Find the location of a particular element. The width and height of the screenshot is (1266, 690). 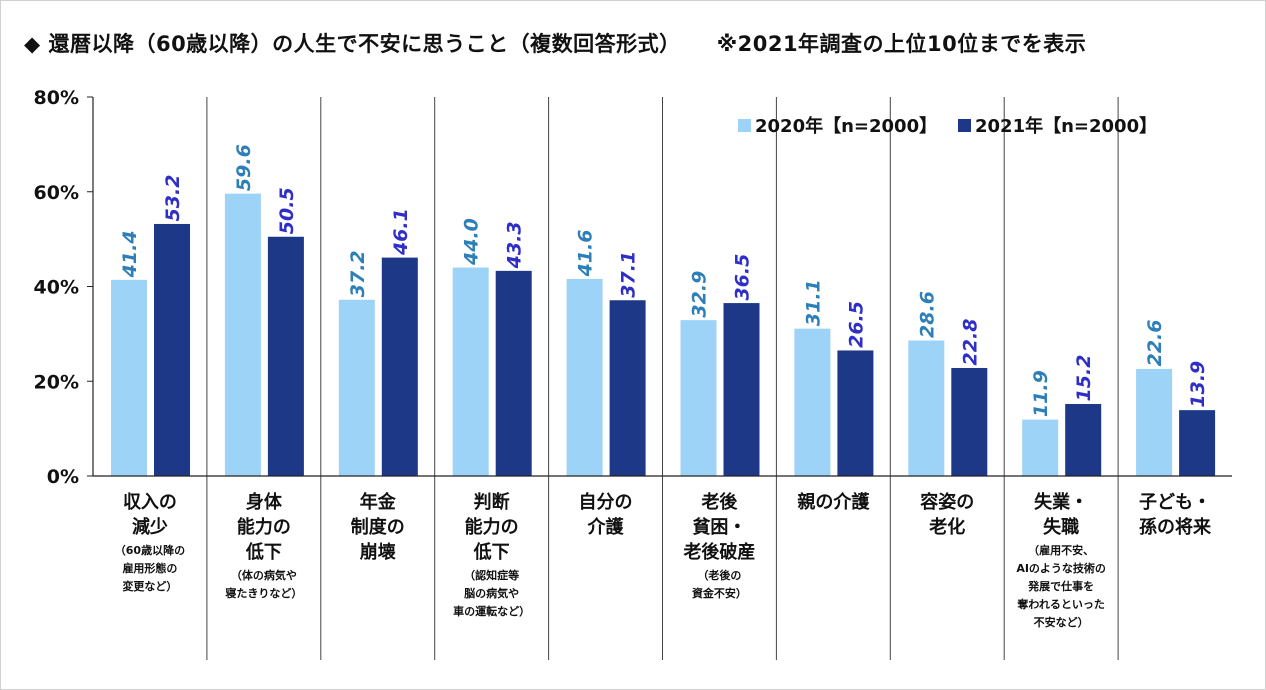

category-label: 老後 貧困・ 老後破産 （老後の 資金不安） is located at coordinates (720, 546).